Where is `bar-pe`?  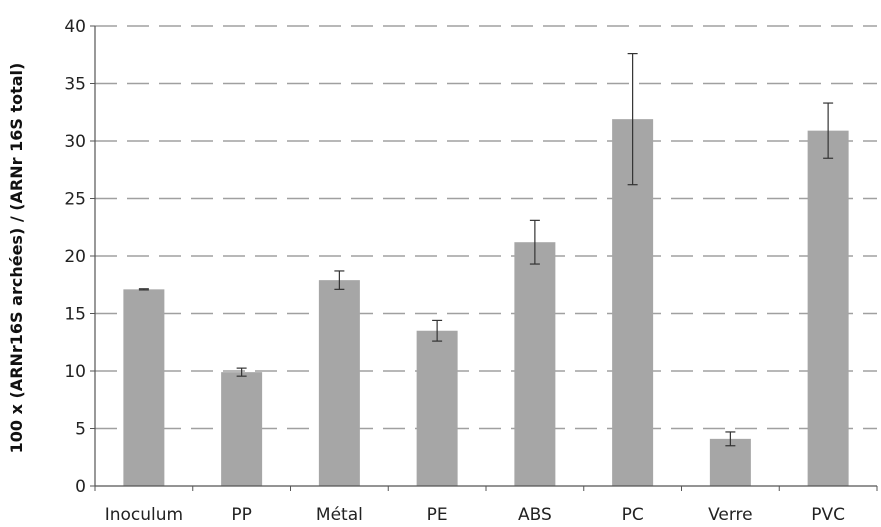
bar-pe is located at coordinates (437, 408).